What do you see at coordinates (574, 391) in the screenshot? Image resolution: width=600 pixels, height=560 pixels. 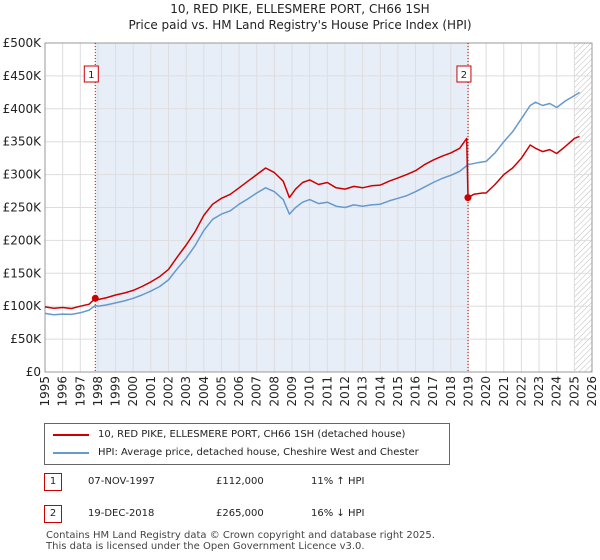 I see `x-tick-label: 2025` at bounding box center [574, 391].